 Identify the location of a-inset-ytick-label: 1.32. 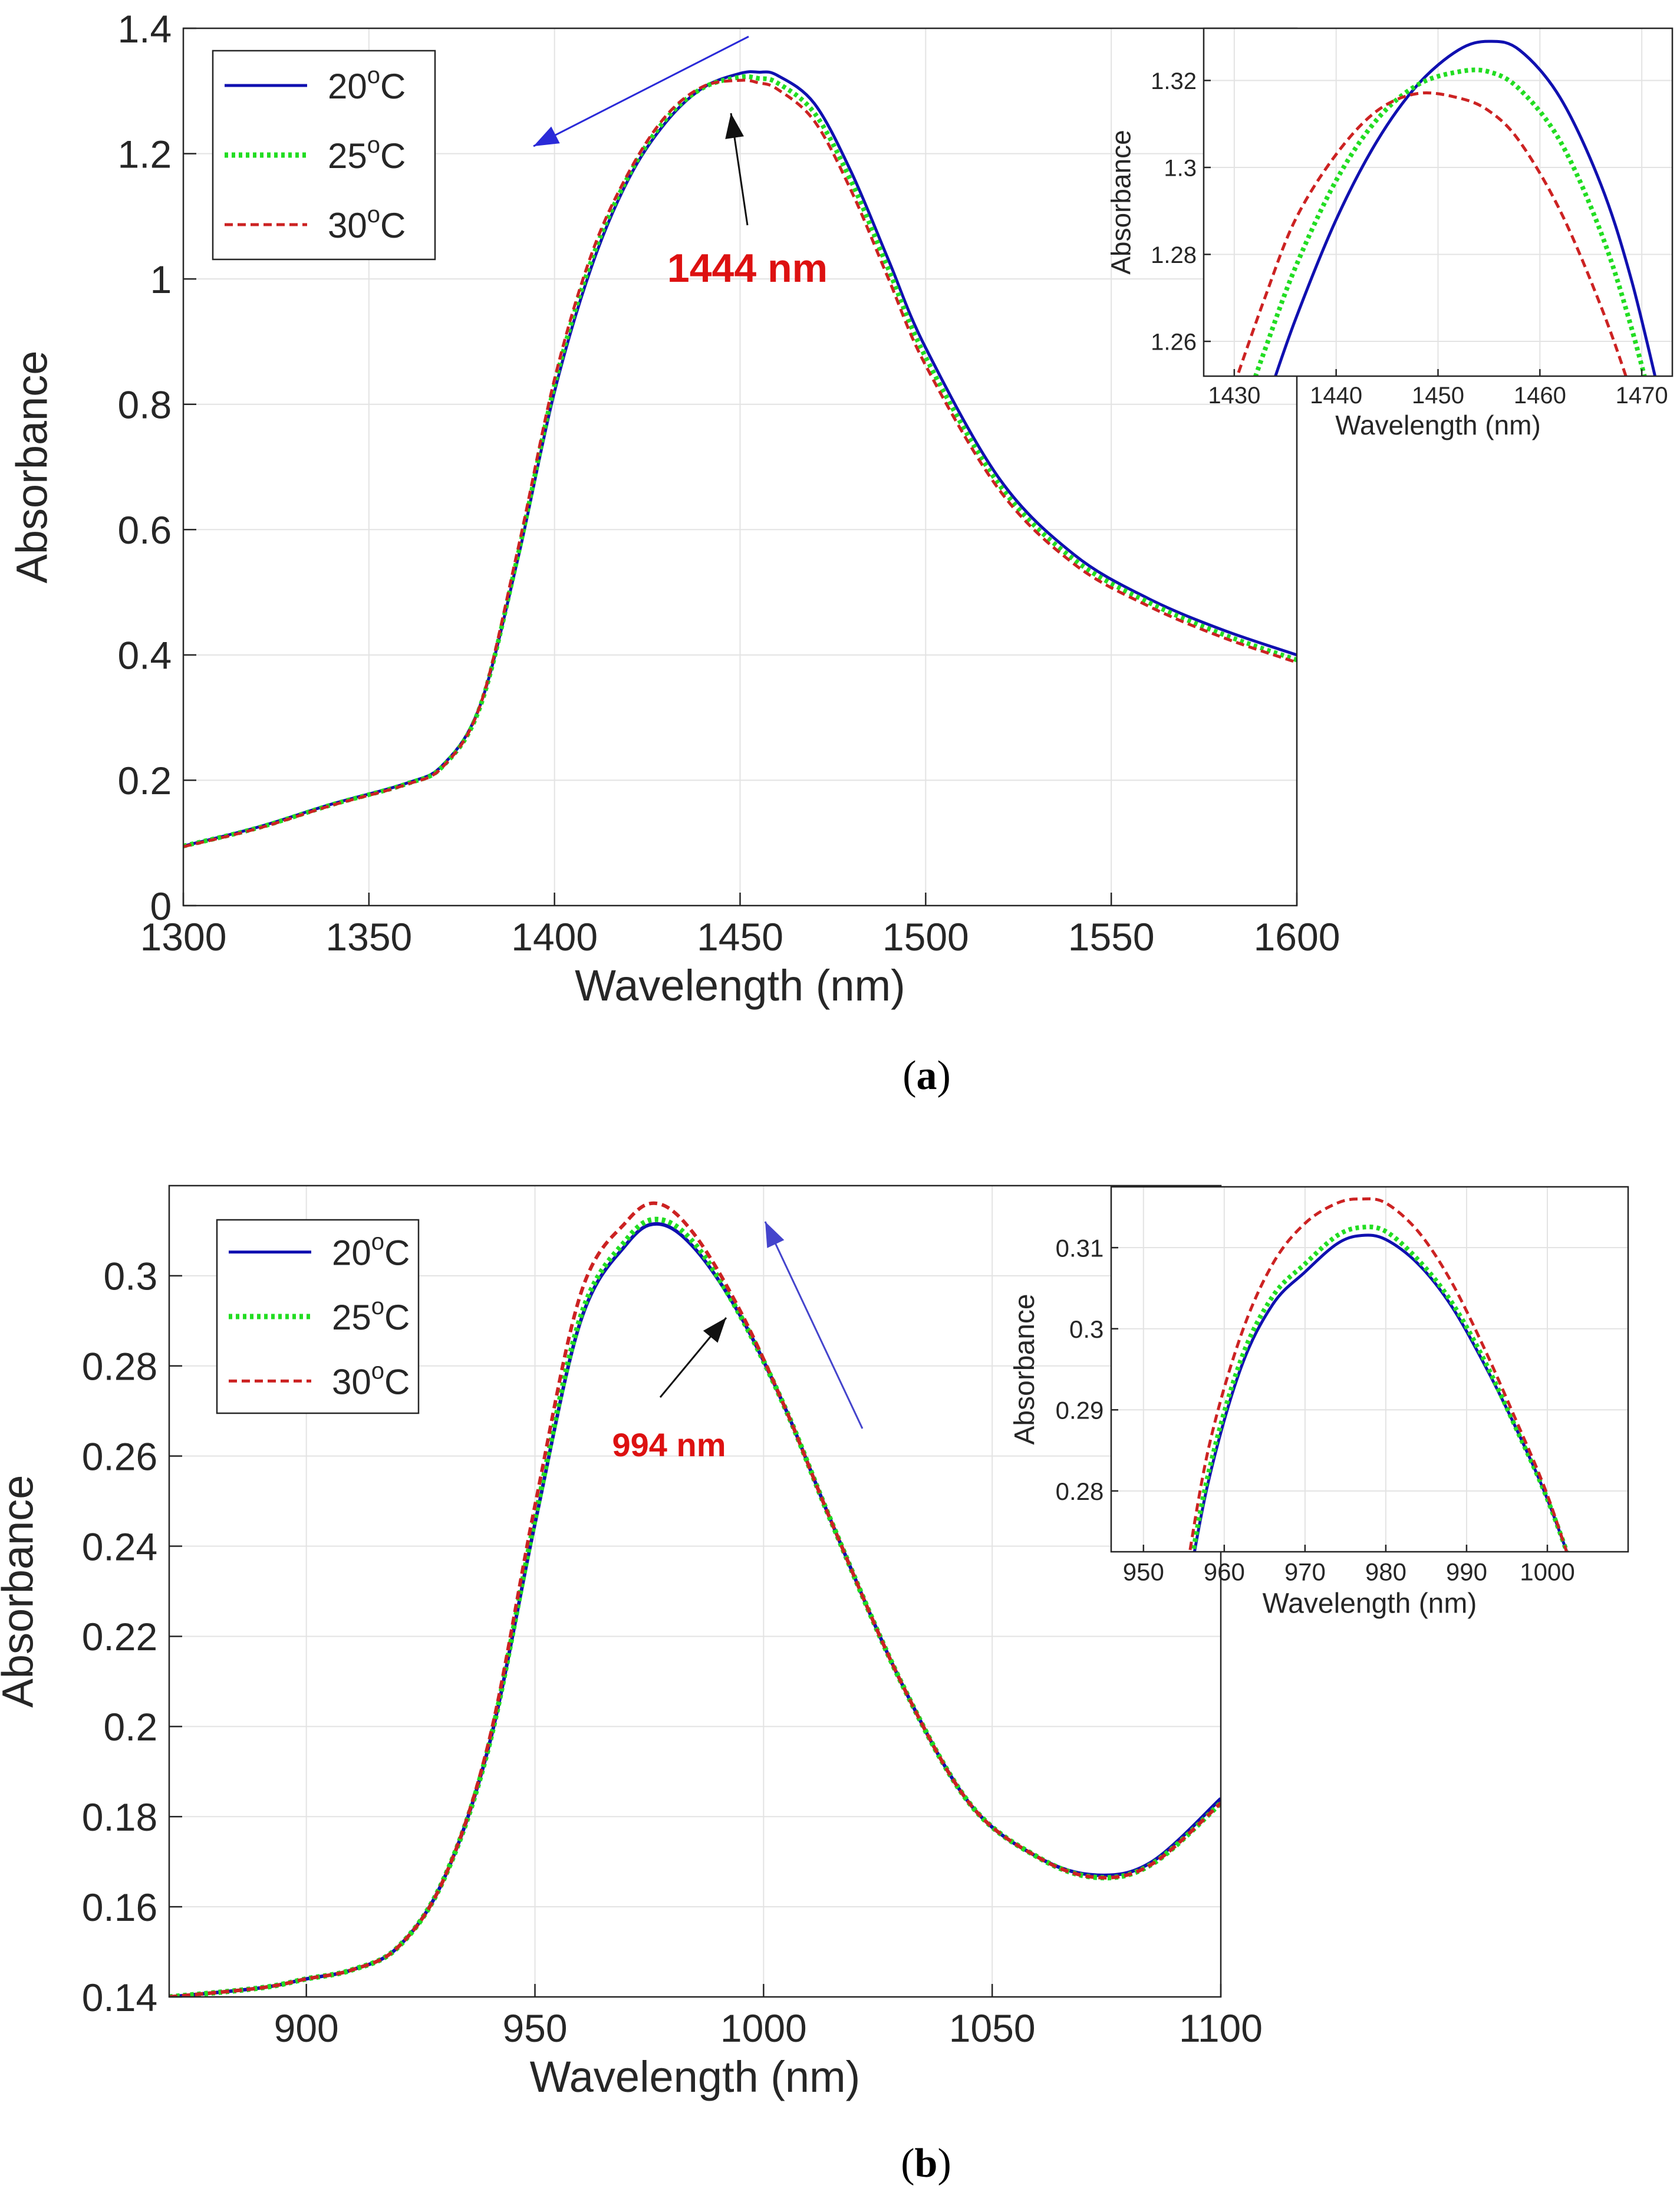
(1174, 81).